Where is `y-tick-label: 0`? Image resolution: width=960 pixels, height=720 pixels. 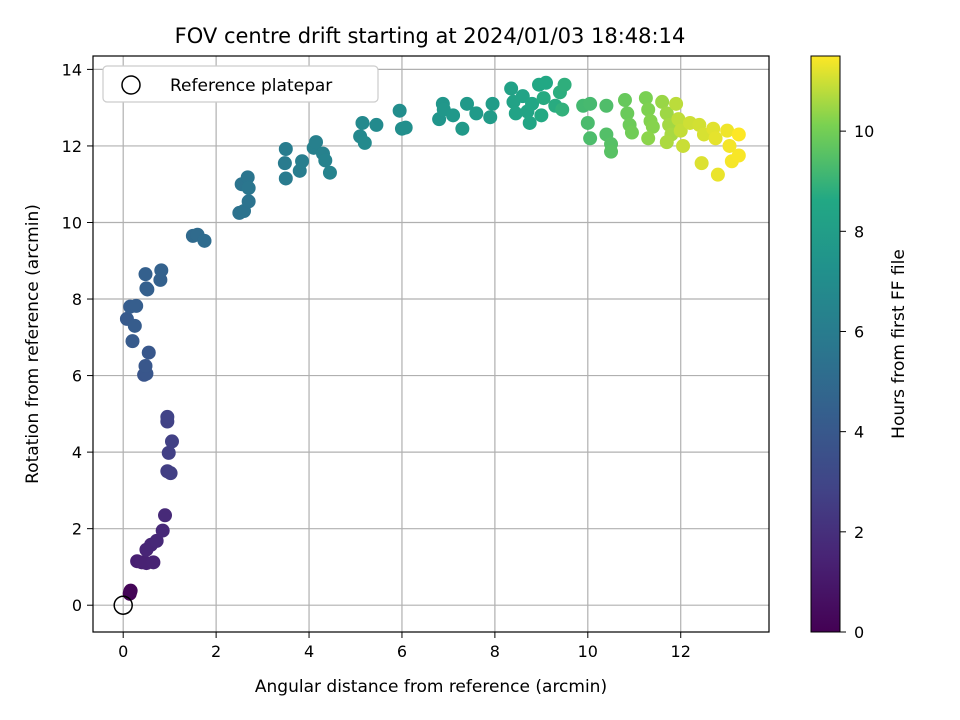
y-tick-label: 0 is located at coordinates (77, 605).